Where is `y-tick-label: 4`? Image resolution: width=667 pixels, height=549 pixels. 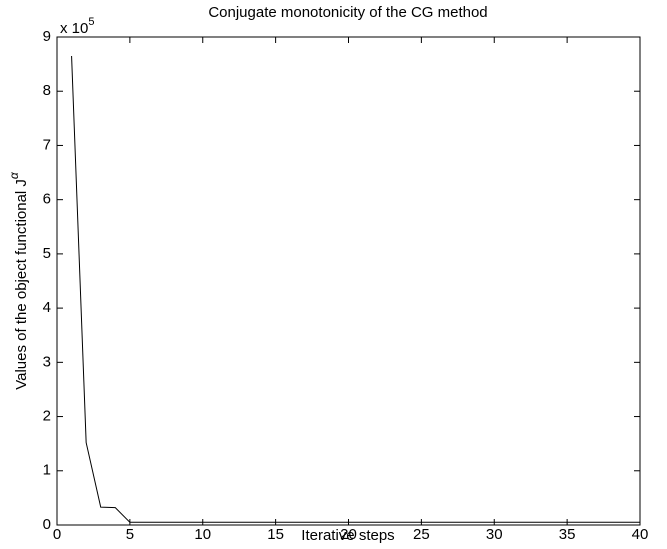 y-tick-label: 4 is located at coordinates (47, 307).